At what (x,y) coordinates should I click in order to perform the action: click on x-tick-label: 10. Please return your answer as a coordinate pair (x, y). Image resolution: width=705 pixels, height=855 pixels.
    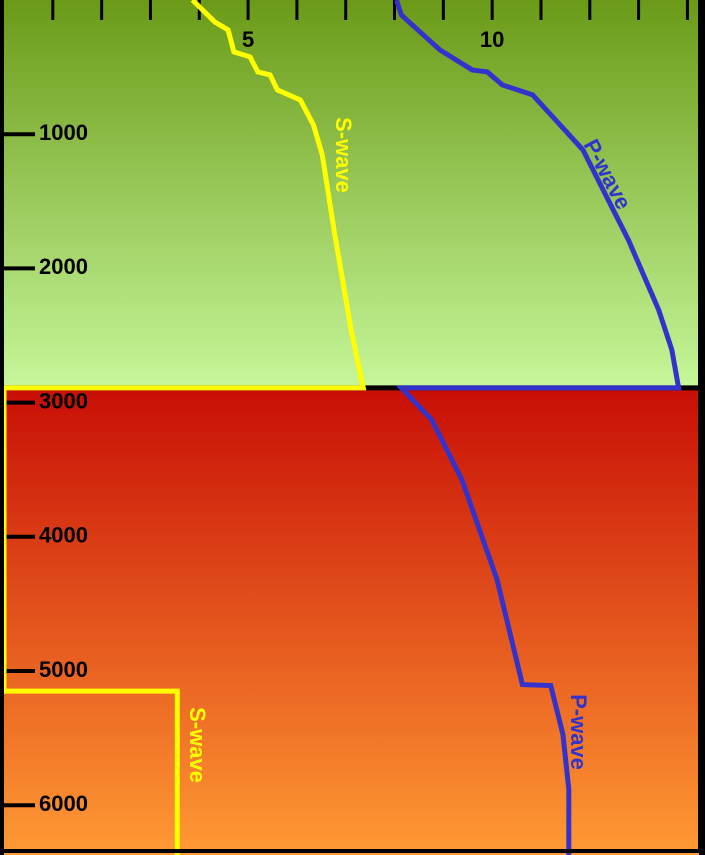
    Looking at the image, I should click on (492, 39).